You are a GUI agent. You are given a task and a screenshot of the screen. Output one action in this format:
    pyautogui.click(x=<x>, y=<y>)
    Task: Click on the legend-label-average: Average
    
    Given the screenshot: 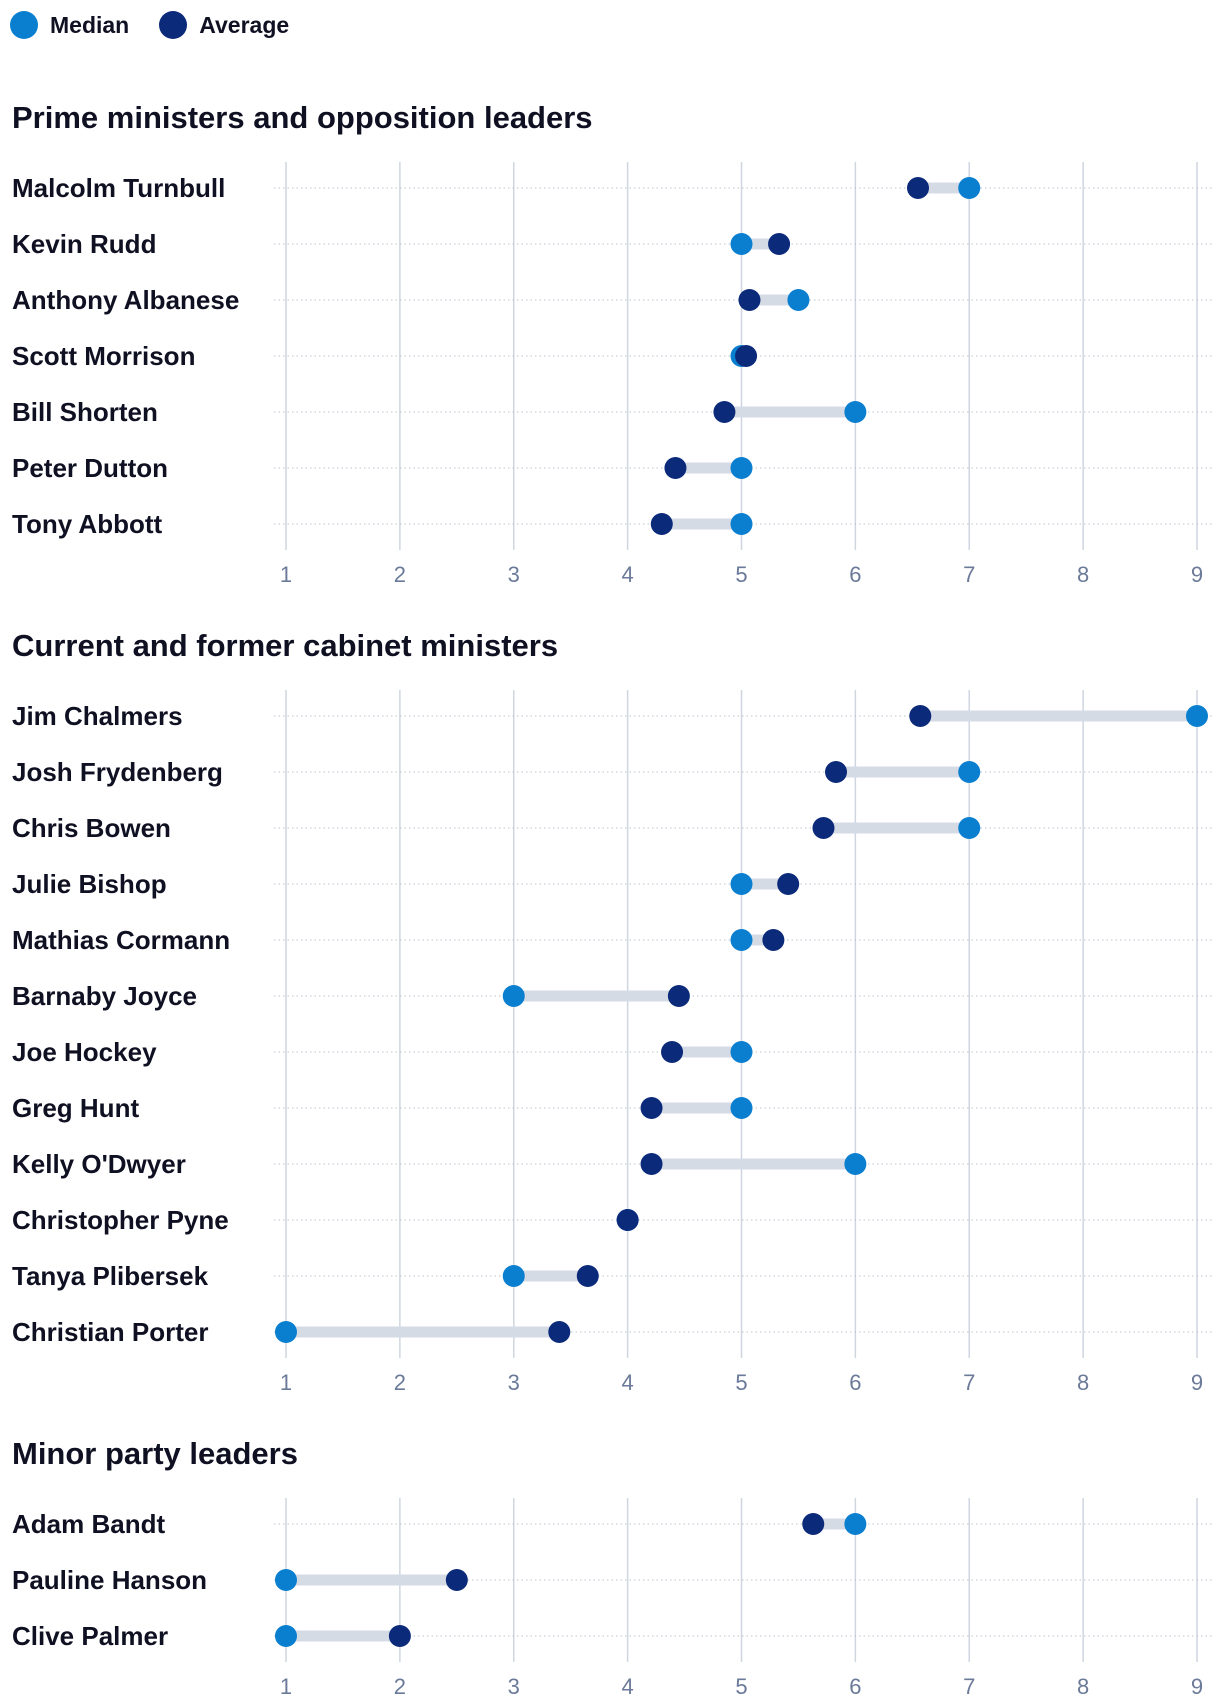 What is the action you would take?
    pyautogui.click(x=244, y=24)
    